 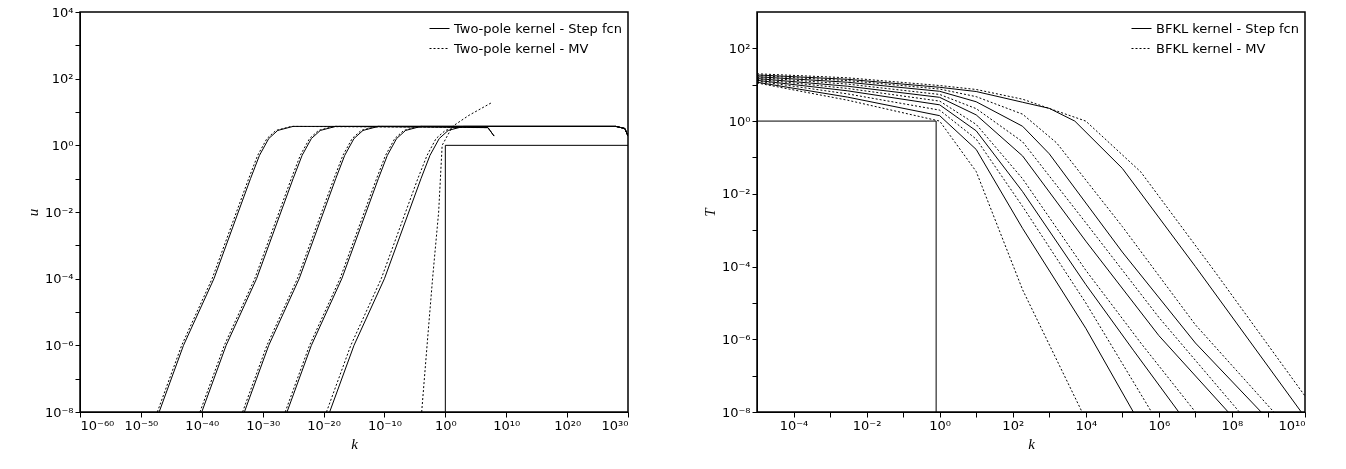 What do you see at coordinates (1086, 425) in the screenshot?
I see `x-tick-label: 10⁴` at bounding box center [1086, 425].